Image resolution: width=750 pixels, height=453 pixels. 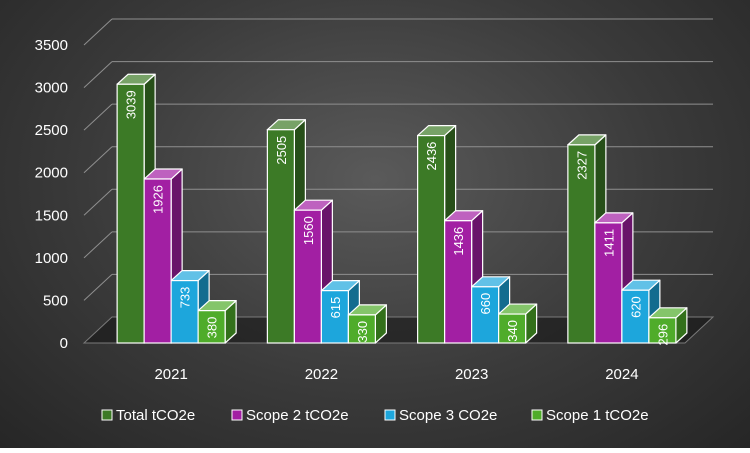 I want to click on data-label: 615, so click(x=335, y=308).